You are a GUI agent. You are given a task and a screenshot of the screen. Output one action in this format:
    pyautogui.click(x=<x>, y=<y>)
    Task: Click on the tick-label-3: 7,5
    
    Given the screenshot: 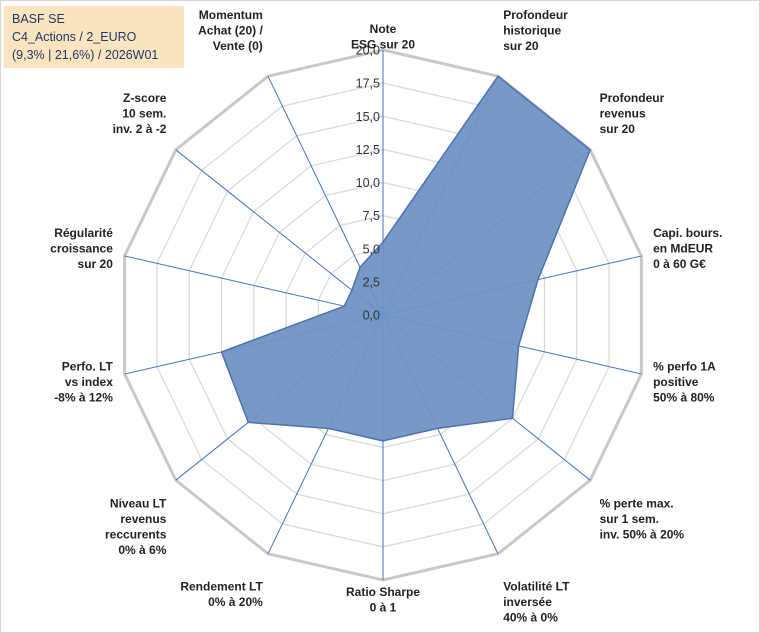 What is the action you would take?
    pyautogui.click(x=371, y=216)
    